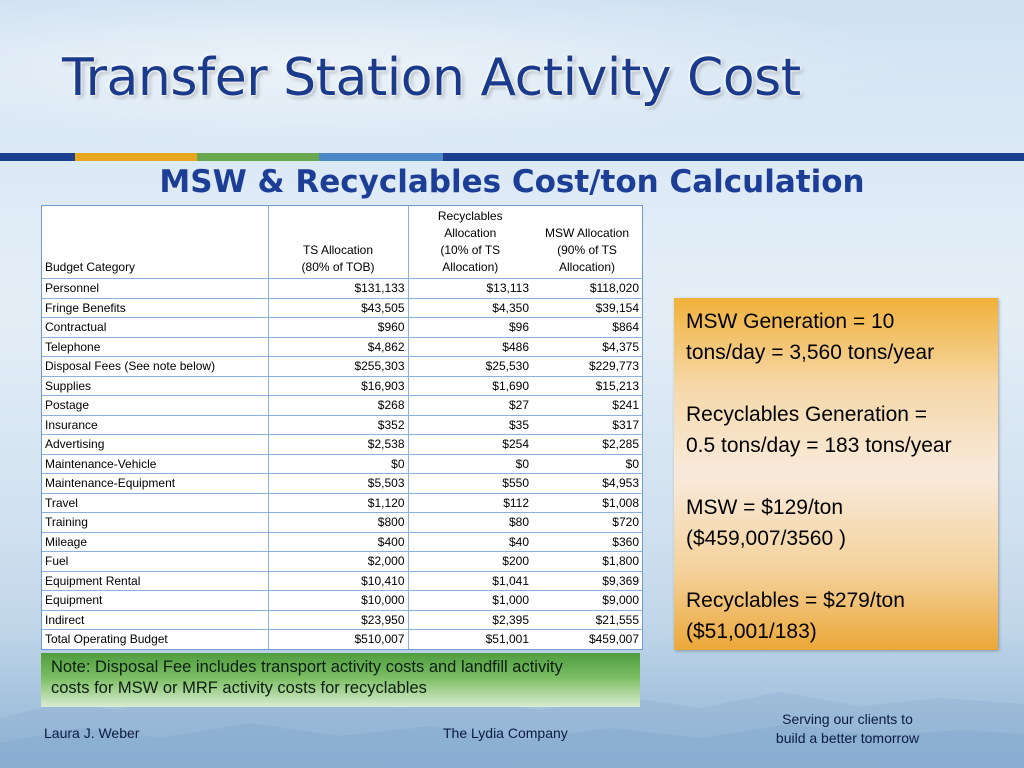  I want to click on header-rec-line: (10% of TS, so click(470, 250).